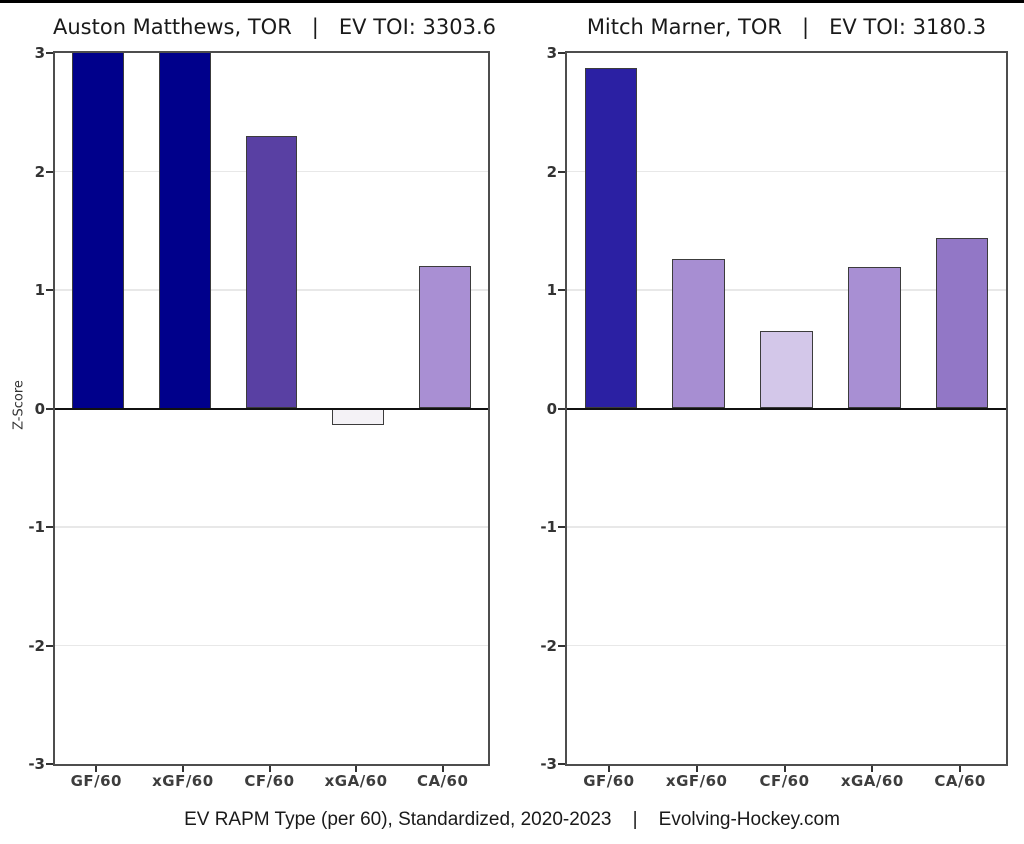  What do you see at coordinates (274, 27) in the screenshot?
I see `chart-title: Auston Matthews, TOR | EV TOI: 3303.6` at bounding box center [274, 27].